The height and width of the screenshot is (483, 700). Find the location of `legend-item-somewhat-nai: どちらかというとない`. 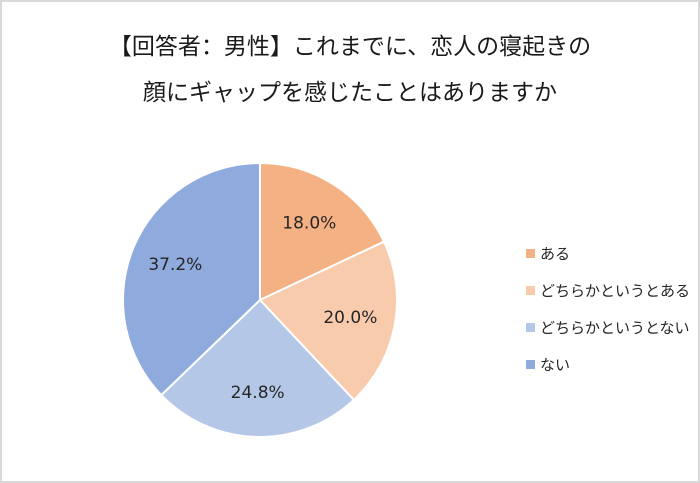

legend-item-somewhat-nai: どちらかというとない is located at coordinates (608, 327).